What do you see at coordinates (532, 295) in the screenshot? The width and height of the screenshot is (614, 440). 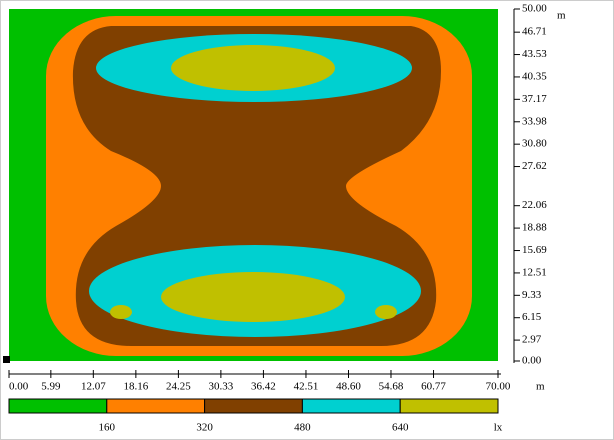 I see `y-tick-label: 9.33` at bounding box center [532, 295].